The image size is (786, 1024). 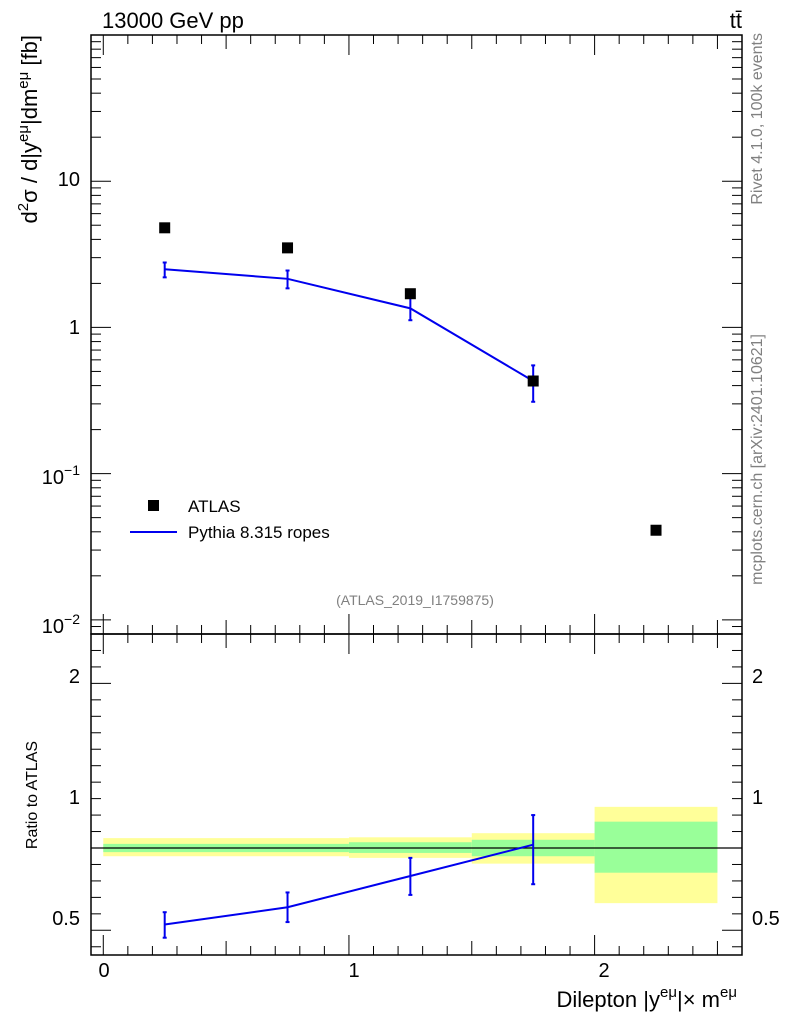 What do you see at coordinates (349, 325) in the screenshot?
I see `pythia-line` at bounding box center [349, 325].